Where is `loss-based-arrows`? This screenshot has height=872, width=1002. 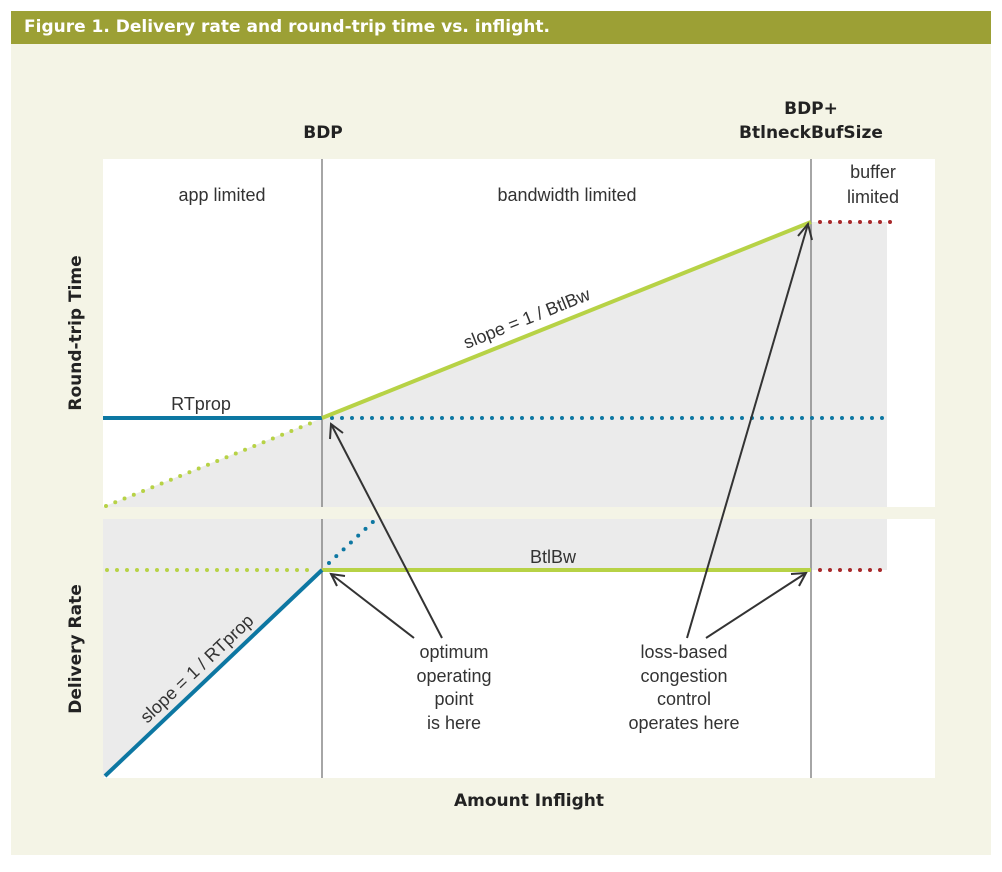
loss-based-arrows is located at coordinates (749, 430).